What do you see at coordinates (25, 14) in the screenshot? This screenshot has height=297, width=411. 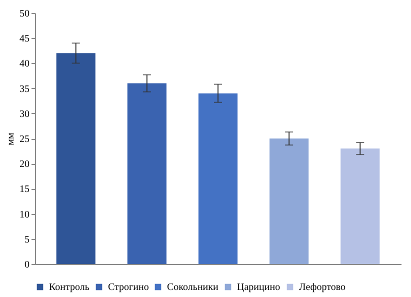 I see `y-tick-label: 50` at bounding box center [25, 14].